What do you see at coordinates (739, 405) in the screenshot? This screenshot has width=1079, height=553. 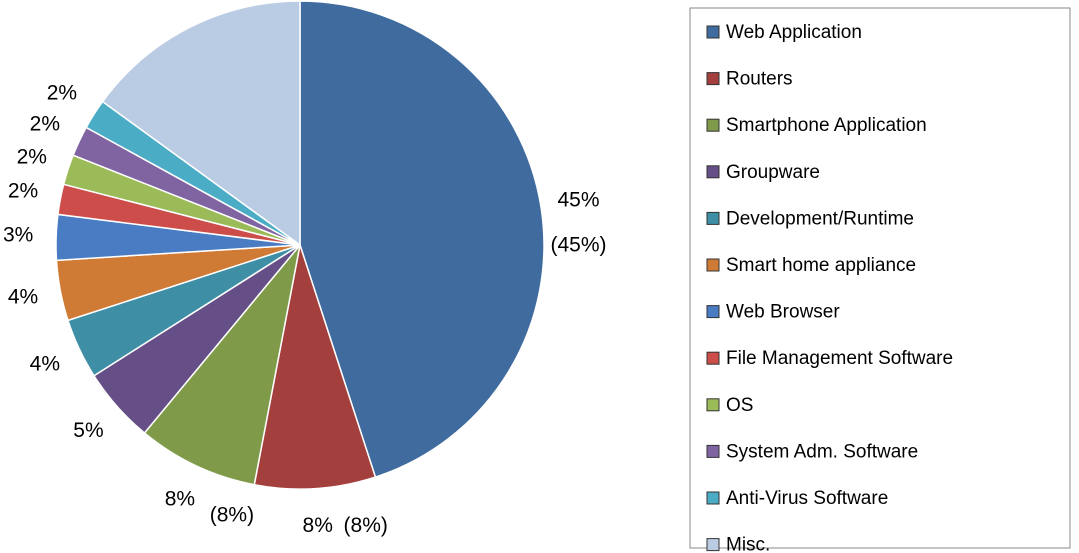 I see `legend-label: OS` at bounding box center [739, 405].